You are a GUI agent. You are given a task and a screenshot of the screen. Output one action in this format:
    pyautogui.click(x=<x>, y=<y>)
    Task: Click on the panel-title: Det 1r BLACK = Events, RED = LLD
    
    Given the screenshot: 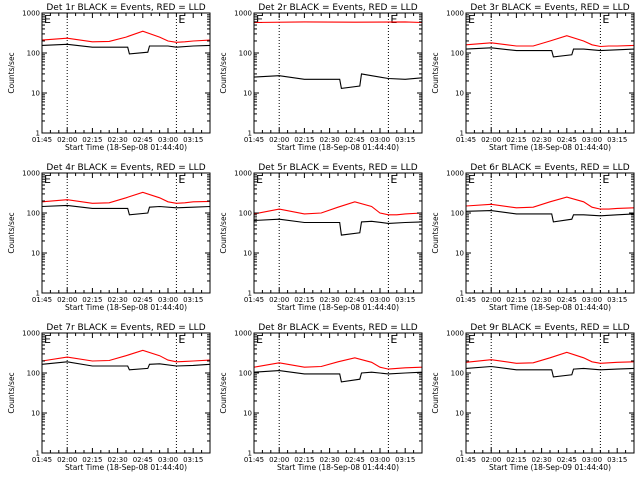 What is the action you would take?
    pyautogui.click(x=125, y=8)
    